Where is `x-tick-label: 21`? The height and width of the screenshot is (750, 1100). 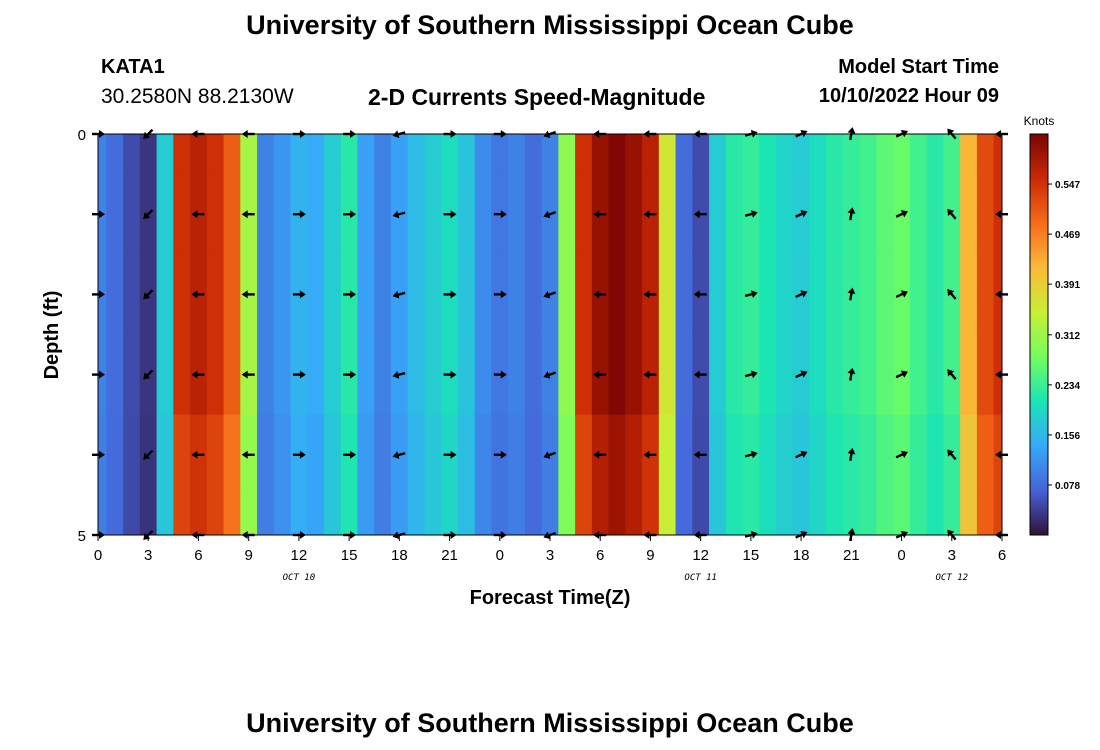
x-tick-label: 21 is located at coordinates (851, 555).